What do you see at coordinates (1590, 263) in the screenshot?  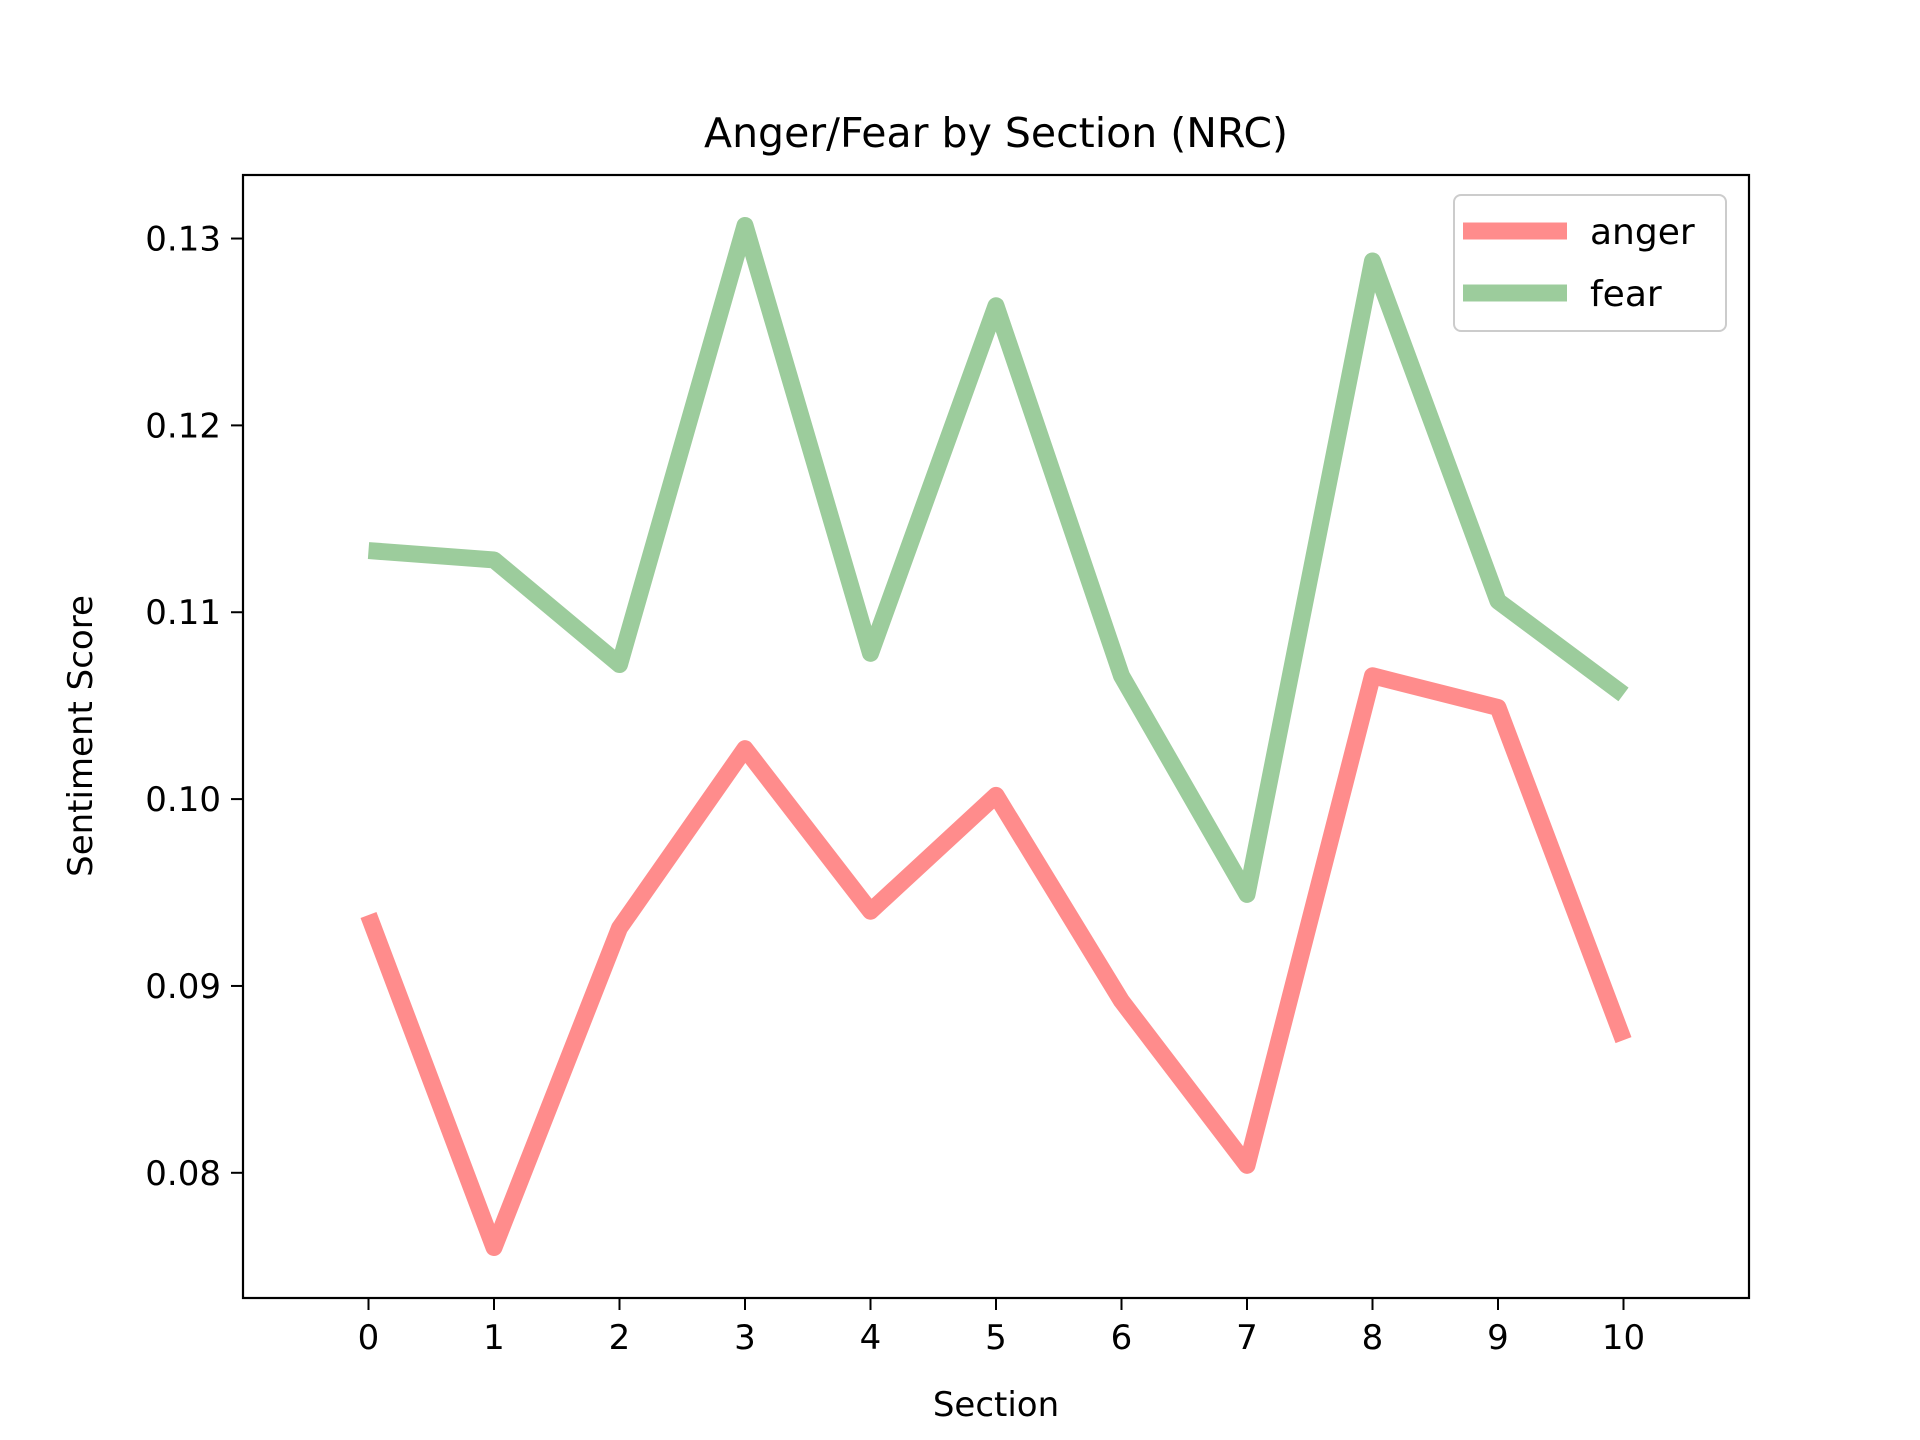 I see `legend: anger fear` at bounding box center [1590, 263].